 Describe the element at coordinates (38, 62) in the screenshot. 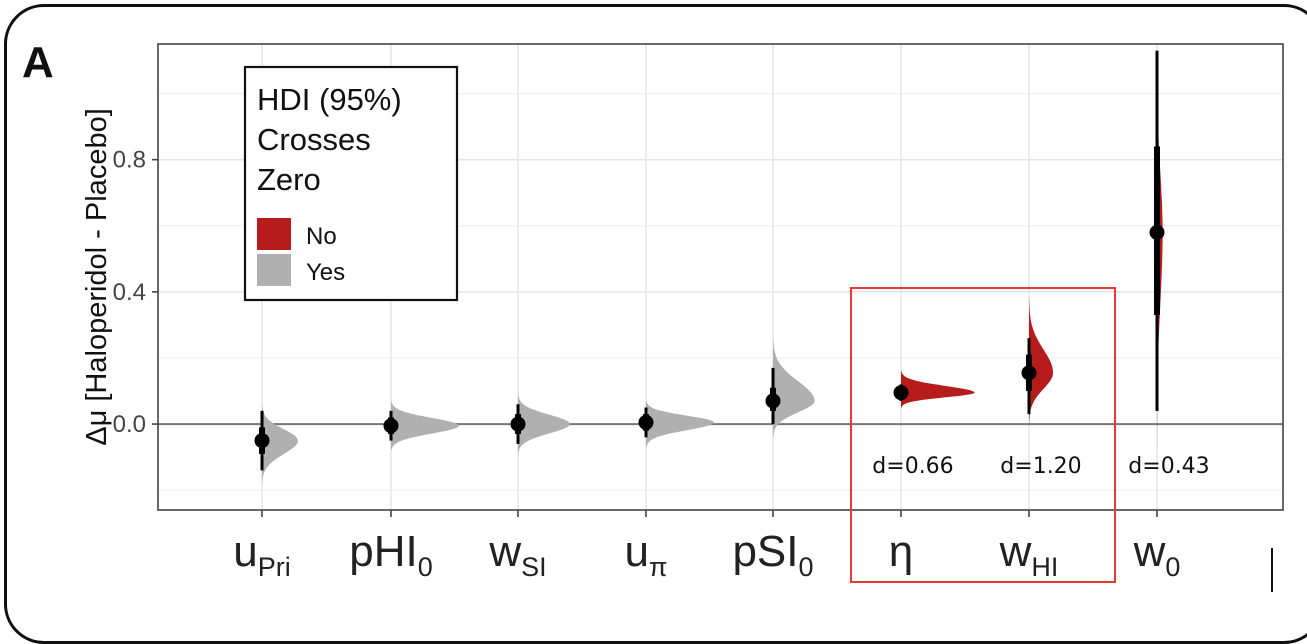

I see `panel-label: A` at that location.